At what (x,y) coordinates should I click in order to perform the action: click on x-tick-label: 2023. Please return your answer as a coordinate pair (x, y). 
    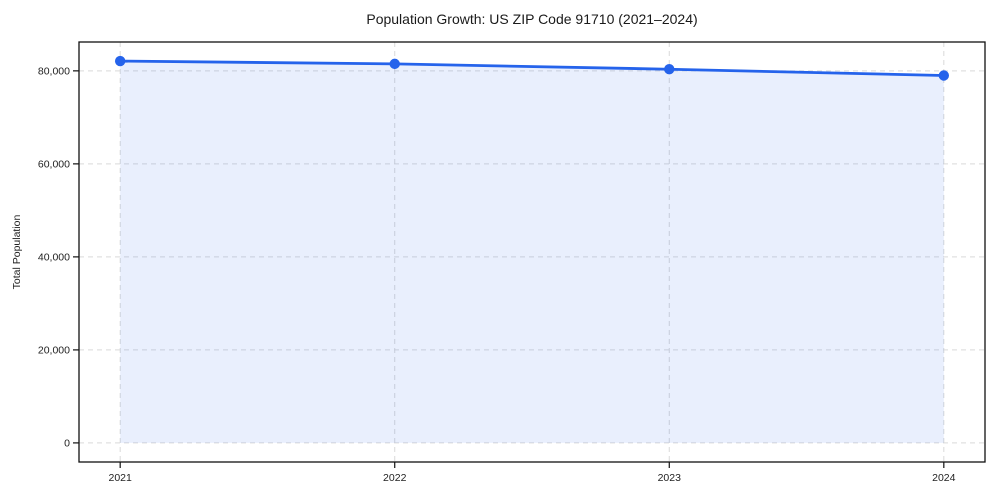
    Looking at the image, I should click on (670, 478).